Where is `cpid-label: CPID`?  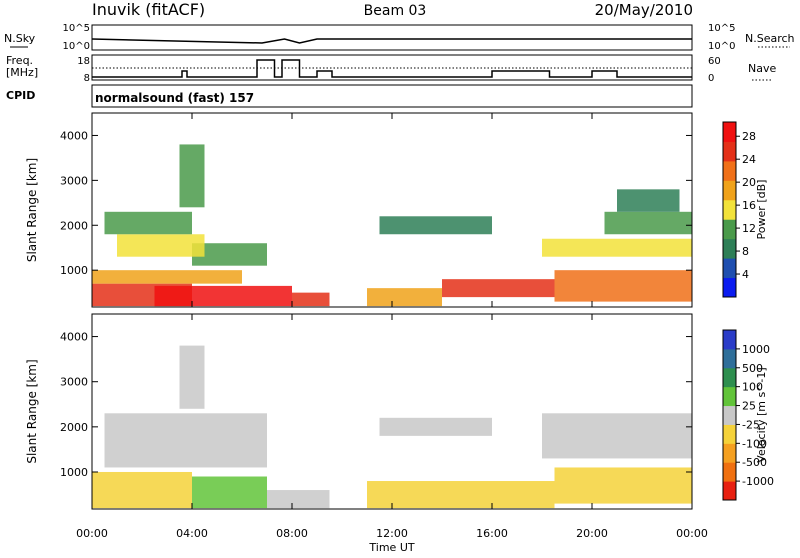 cpid-label: CPID is located at coordinates (20, 95).